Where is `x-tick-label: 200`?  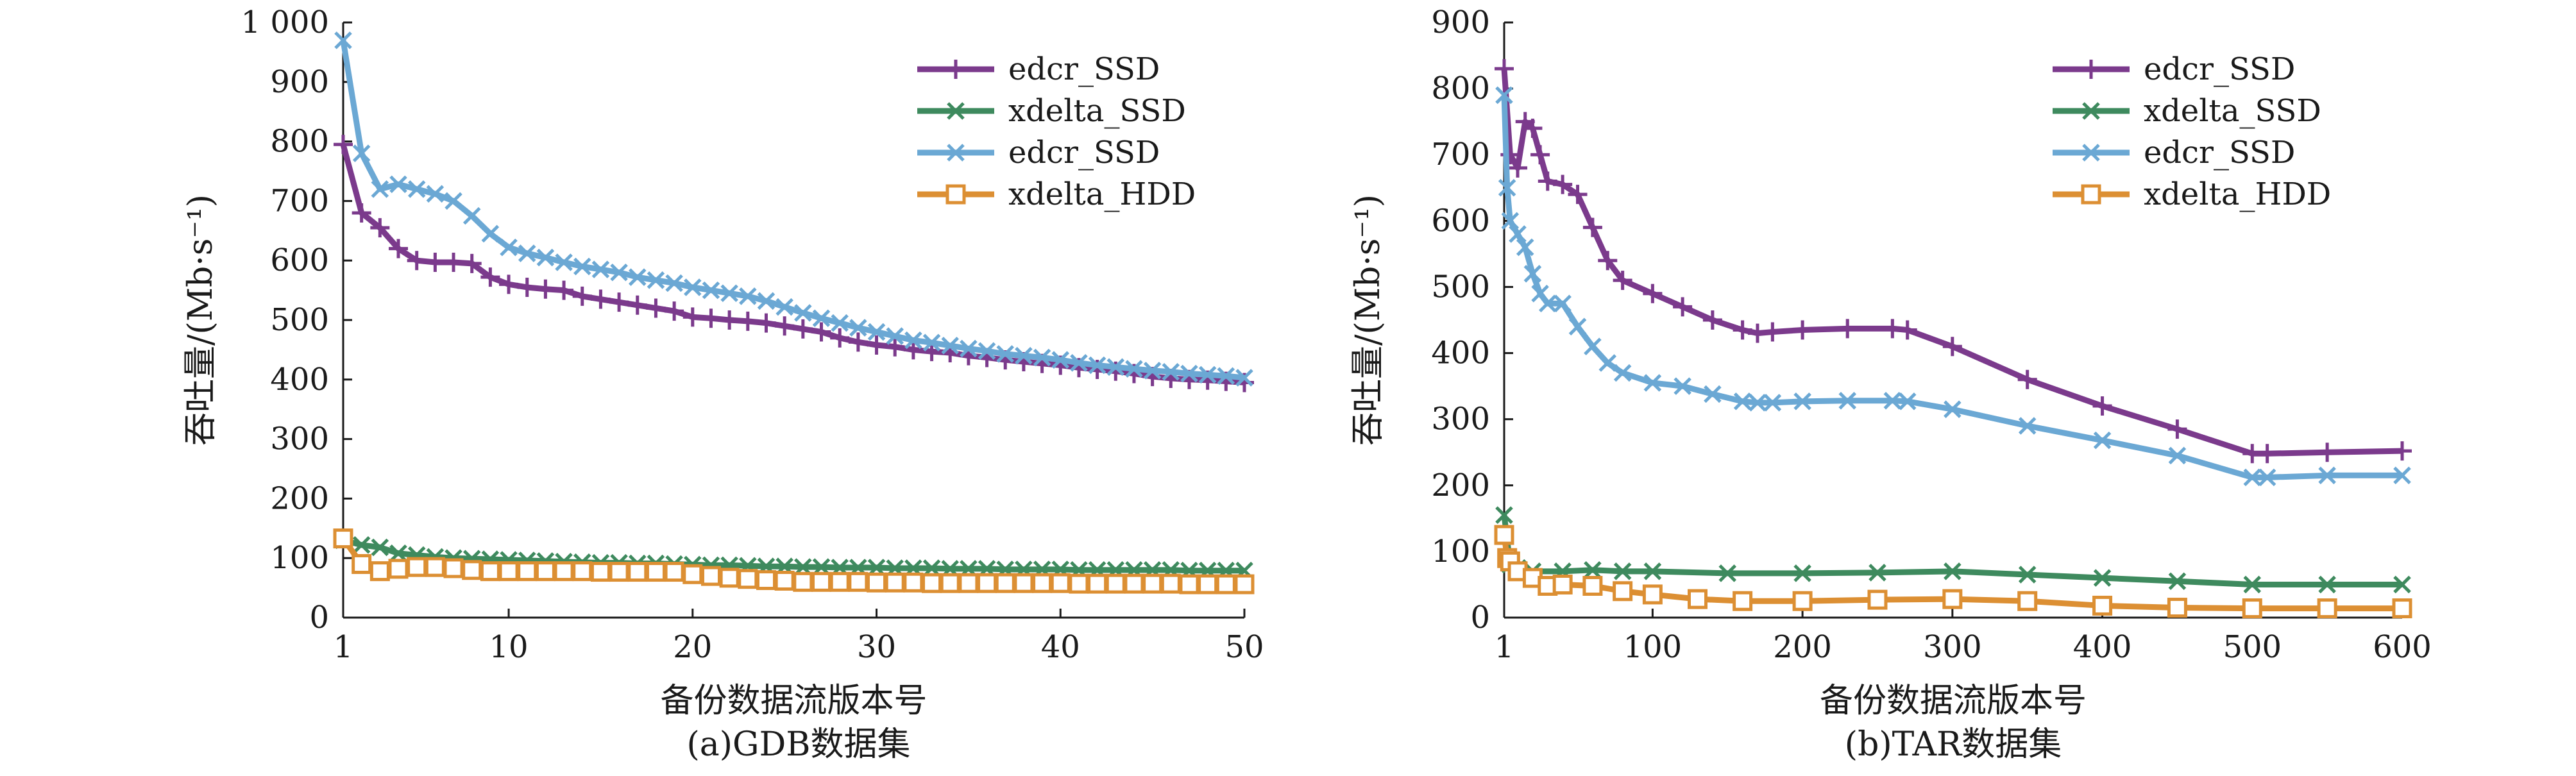
x-tick-label: 200 is located at coordinates (1802, 647).